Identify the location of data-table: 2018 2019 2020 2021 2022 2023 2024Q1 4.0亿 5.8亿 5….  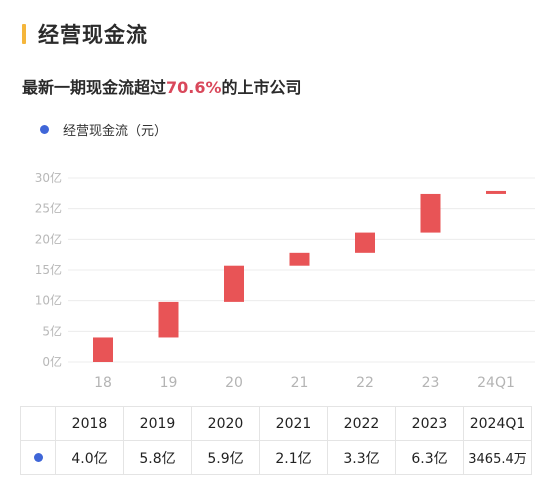
(276, 440).